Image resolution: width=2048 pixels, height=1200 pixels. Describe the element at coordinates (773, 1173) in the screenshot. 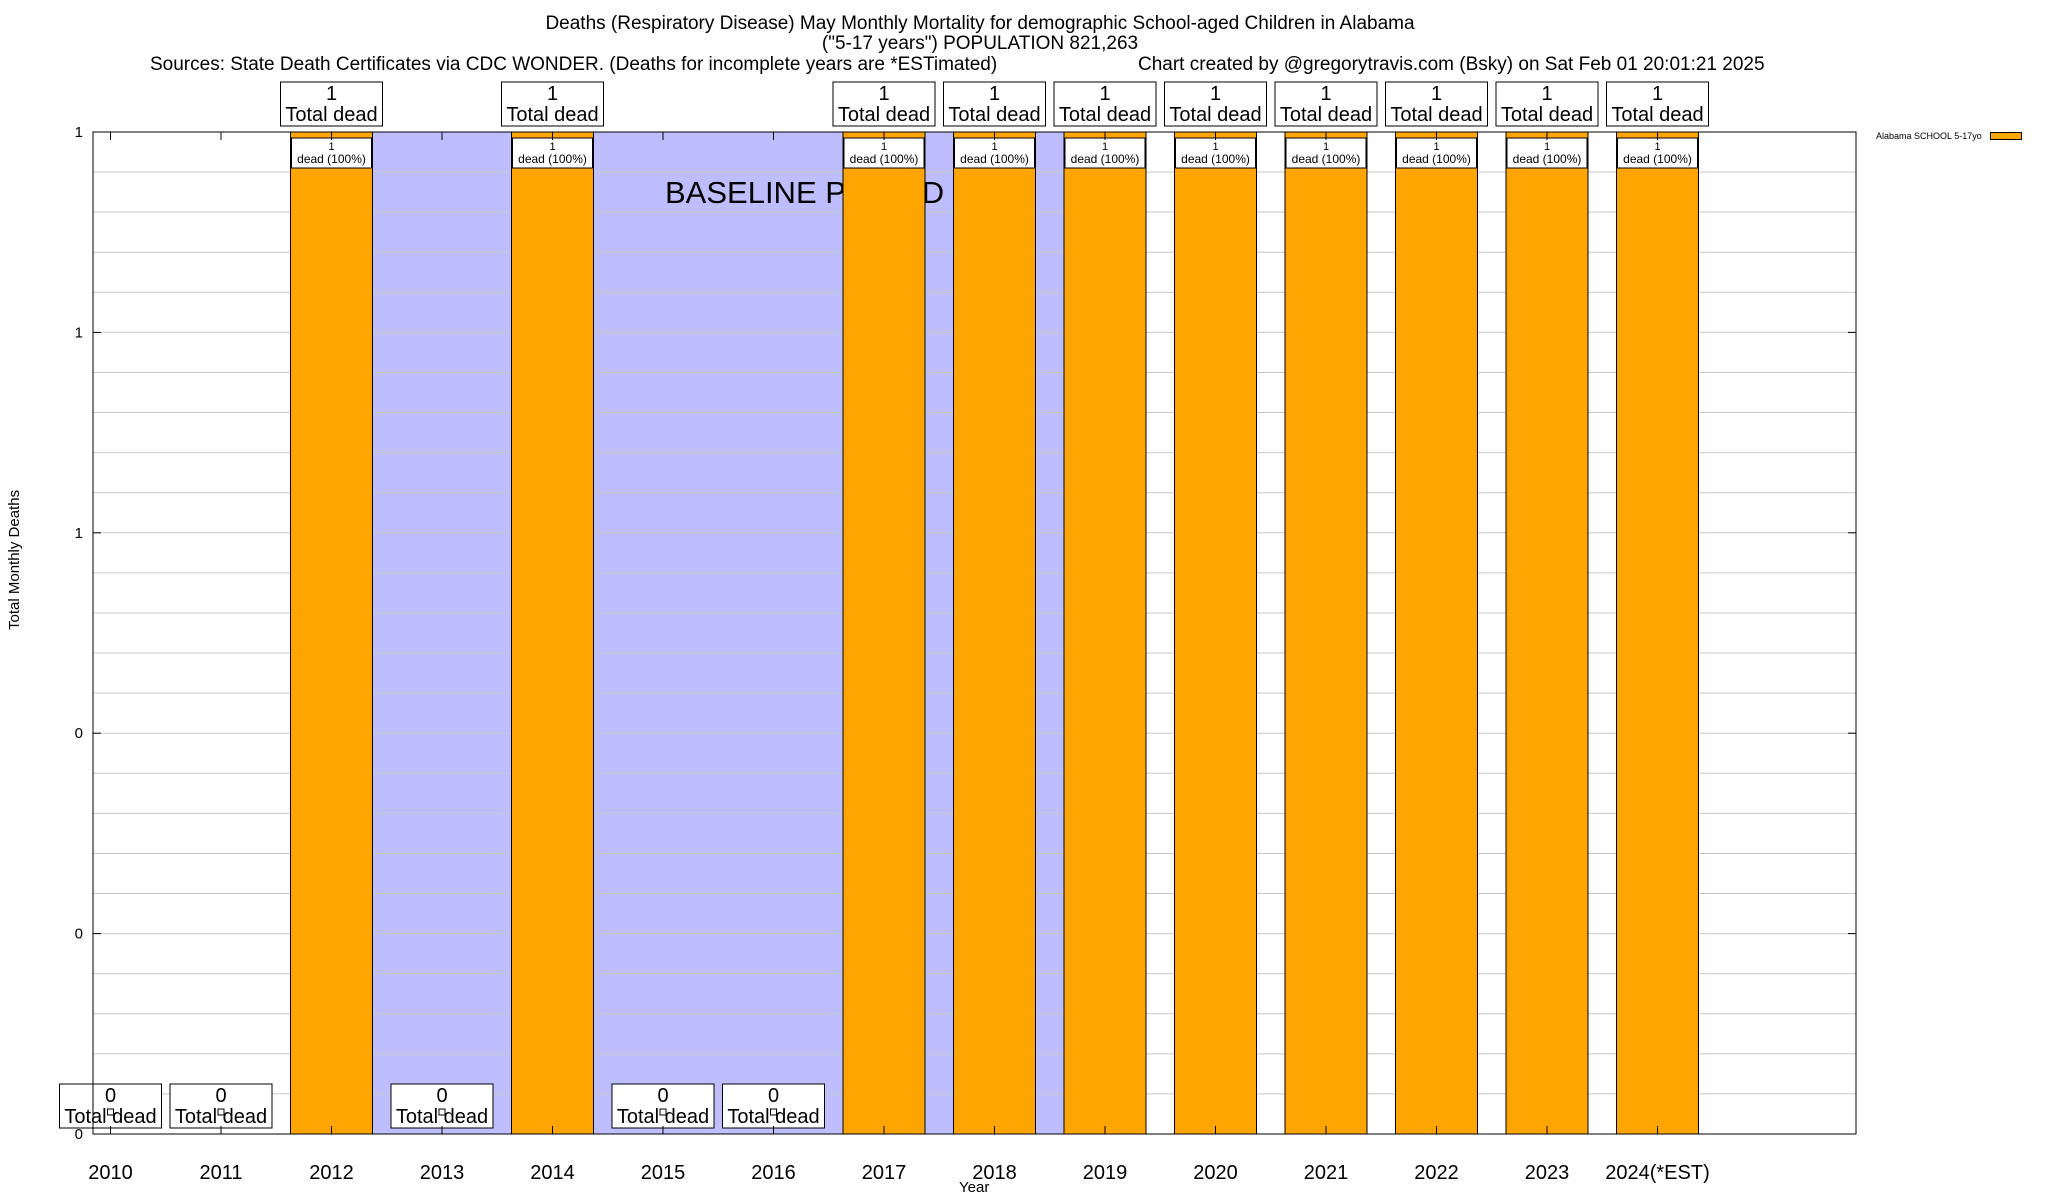

I see `x-tick-label: 2016` at that location.